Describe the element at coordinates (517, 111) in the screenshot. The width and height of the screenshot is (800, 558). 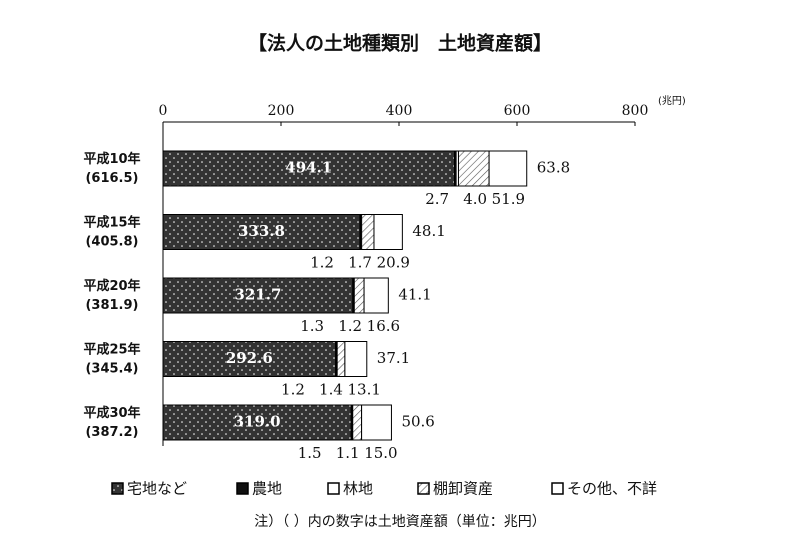
I see `x-tick-label: 600` at that location.